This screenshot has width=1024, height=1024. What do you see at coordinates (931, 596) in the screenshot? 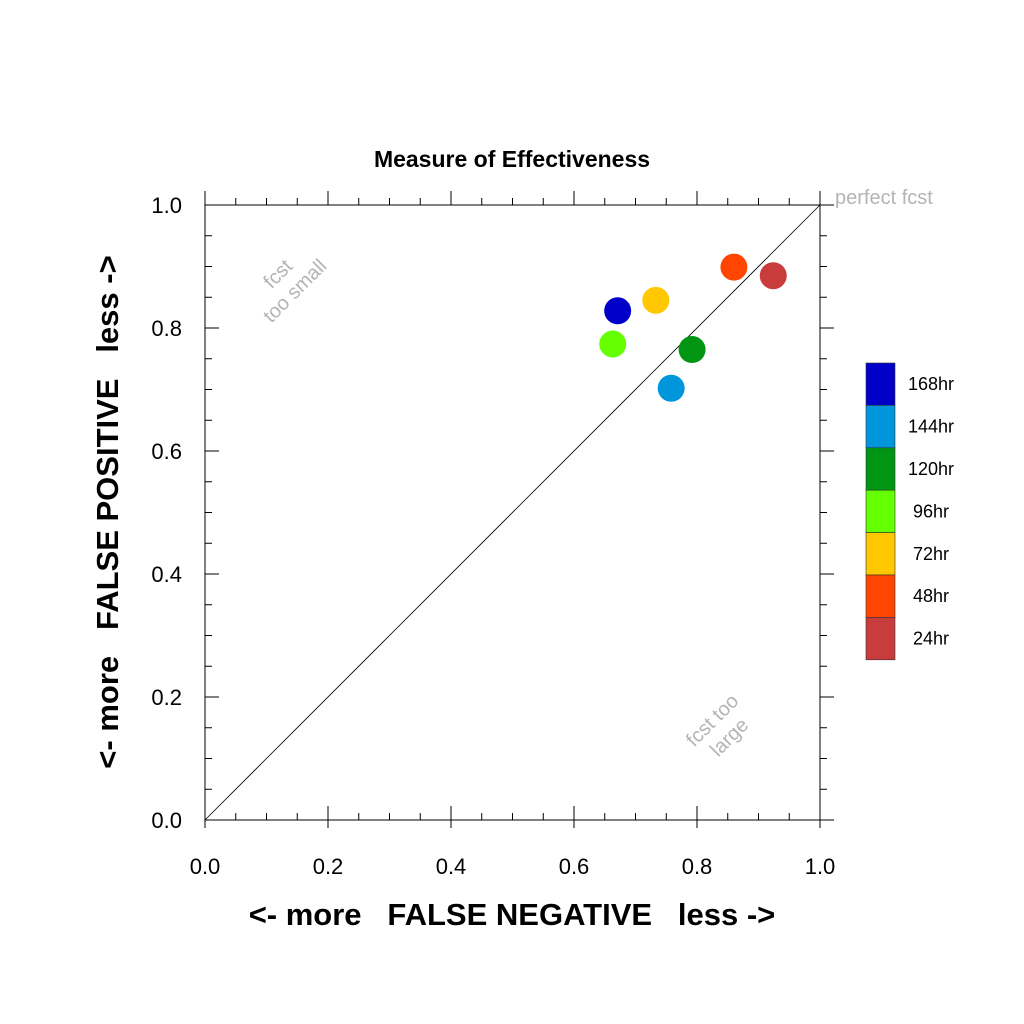
I see `legend-label-48hr: 48hr` at bounding box center [931, 596].